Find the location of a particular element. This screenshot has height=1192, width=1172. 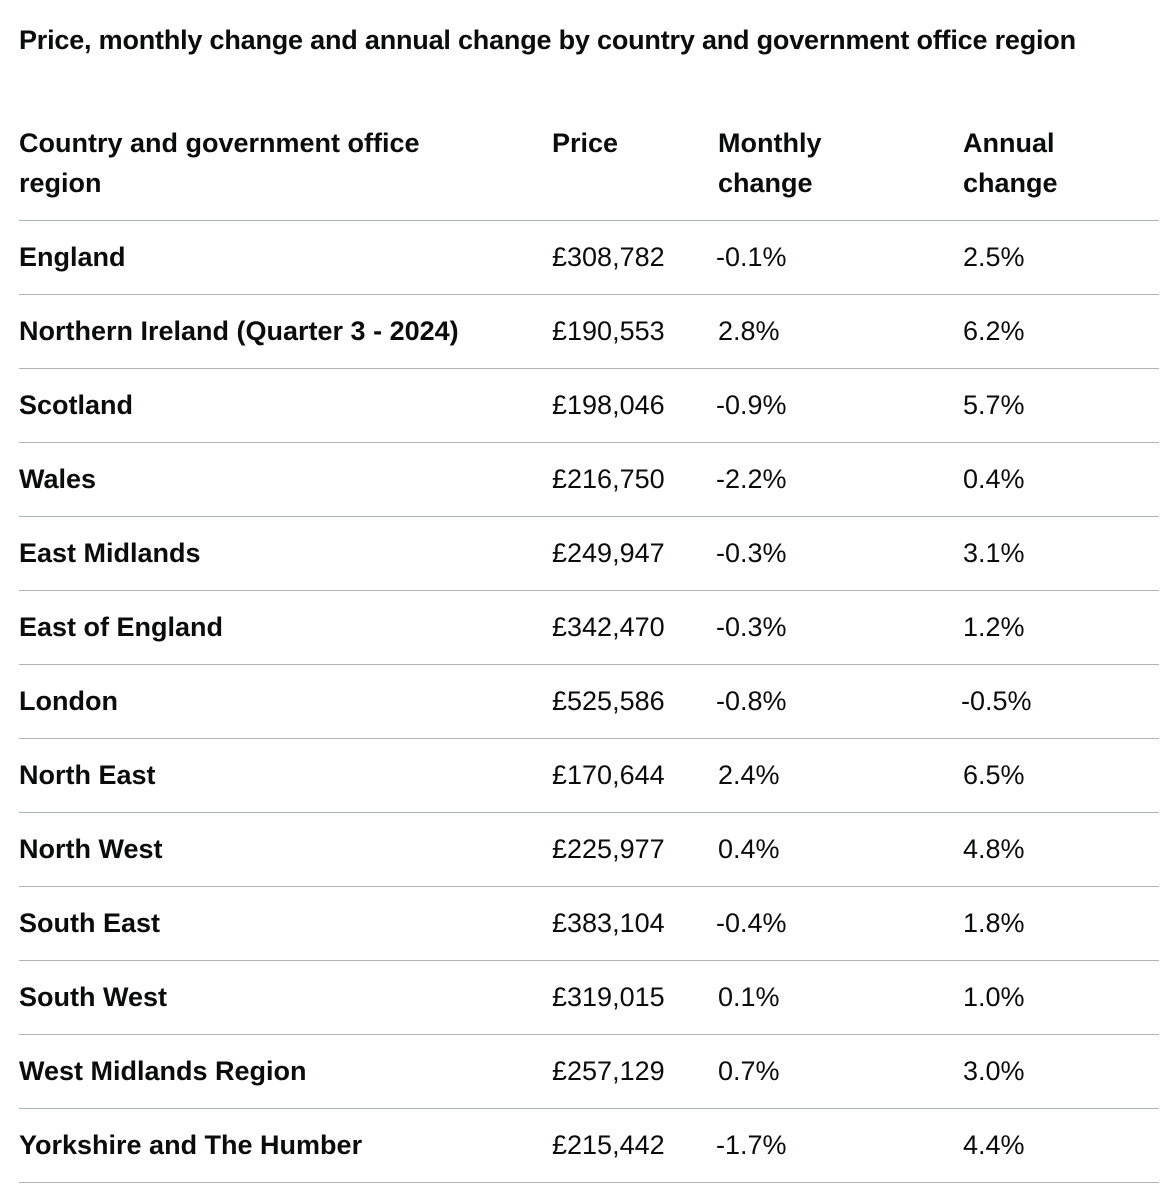

monthly-cell: -0.9% is located at coordinates (839, 405).